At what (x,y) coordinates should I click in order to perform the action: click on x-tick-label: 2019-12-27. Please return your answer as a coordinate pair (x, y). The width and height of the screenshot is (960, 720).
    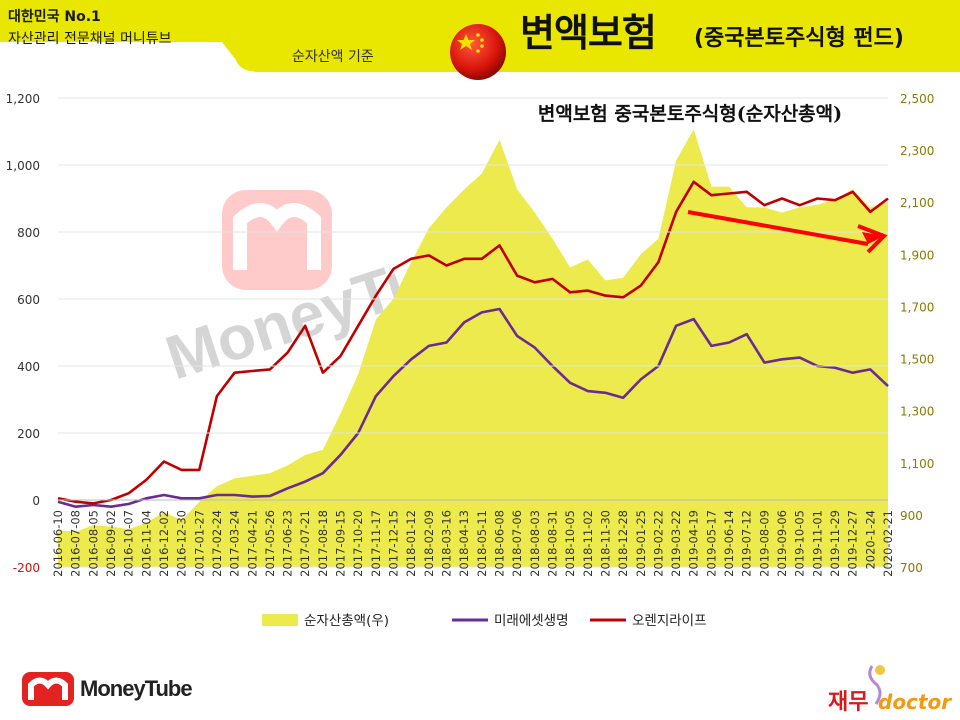
    Looking at the image, I should click on (853, 543).